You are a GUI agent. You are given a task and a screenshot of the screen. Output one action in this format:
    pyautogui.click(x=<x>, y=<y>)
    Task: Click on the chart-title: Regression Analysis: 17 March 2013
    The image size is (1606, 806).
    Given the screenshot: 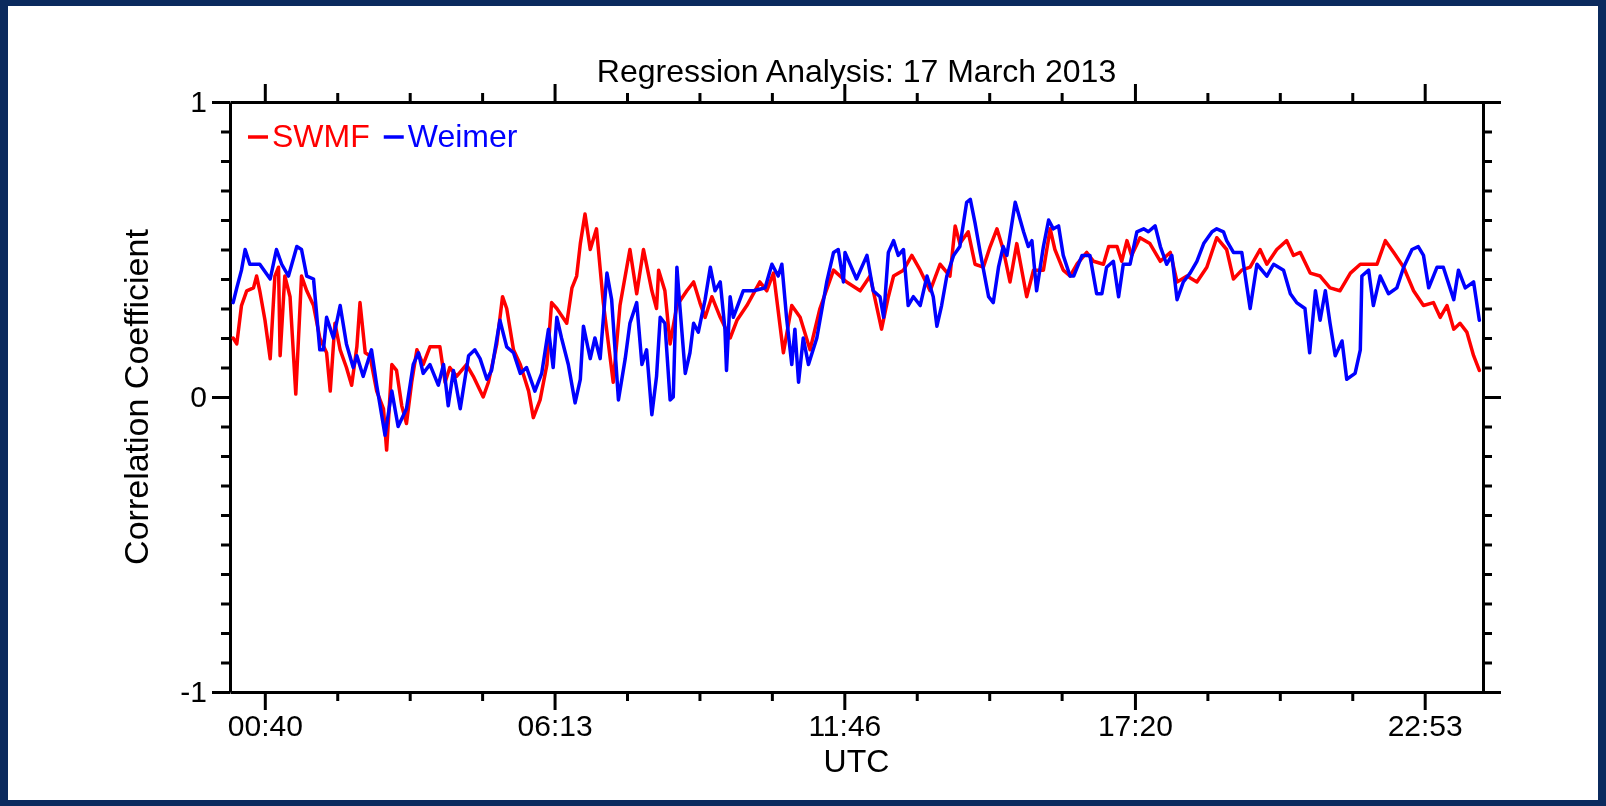 What is the action you would take?
    pyautogui.click(x=856, y=71)
    